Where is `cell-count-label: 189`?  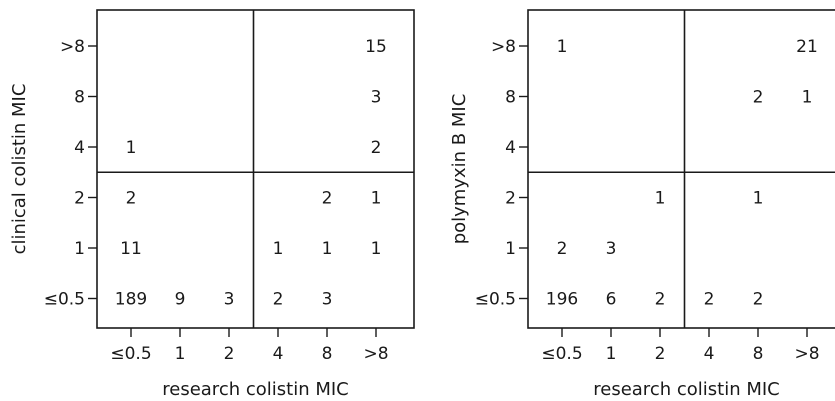
cell-count-label: 189 is located at coordinates (131, 300).